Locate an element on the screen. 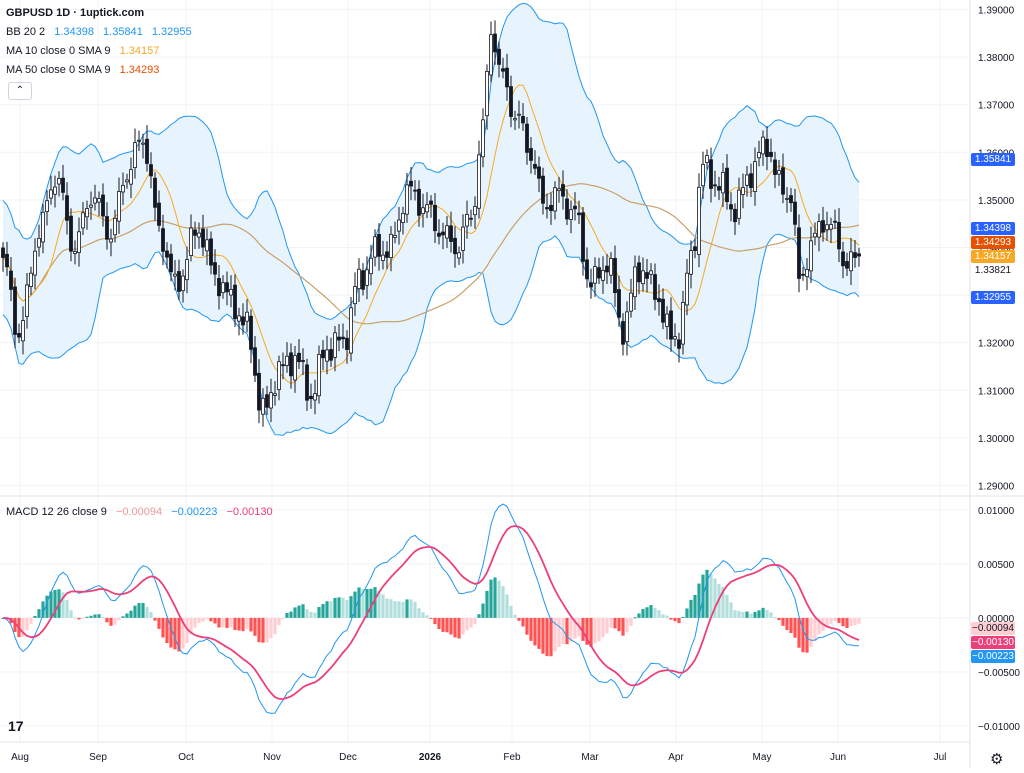 This screenshot has height=773, width=1024. price-tick-label: 1.37000 is located at coordinates (996, 106).